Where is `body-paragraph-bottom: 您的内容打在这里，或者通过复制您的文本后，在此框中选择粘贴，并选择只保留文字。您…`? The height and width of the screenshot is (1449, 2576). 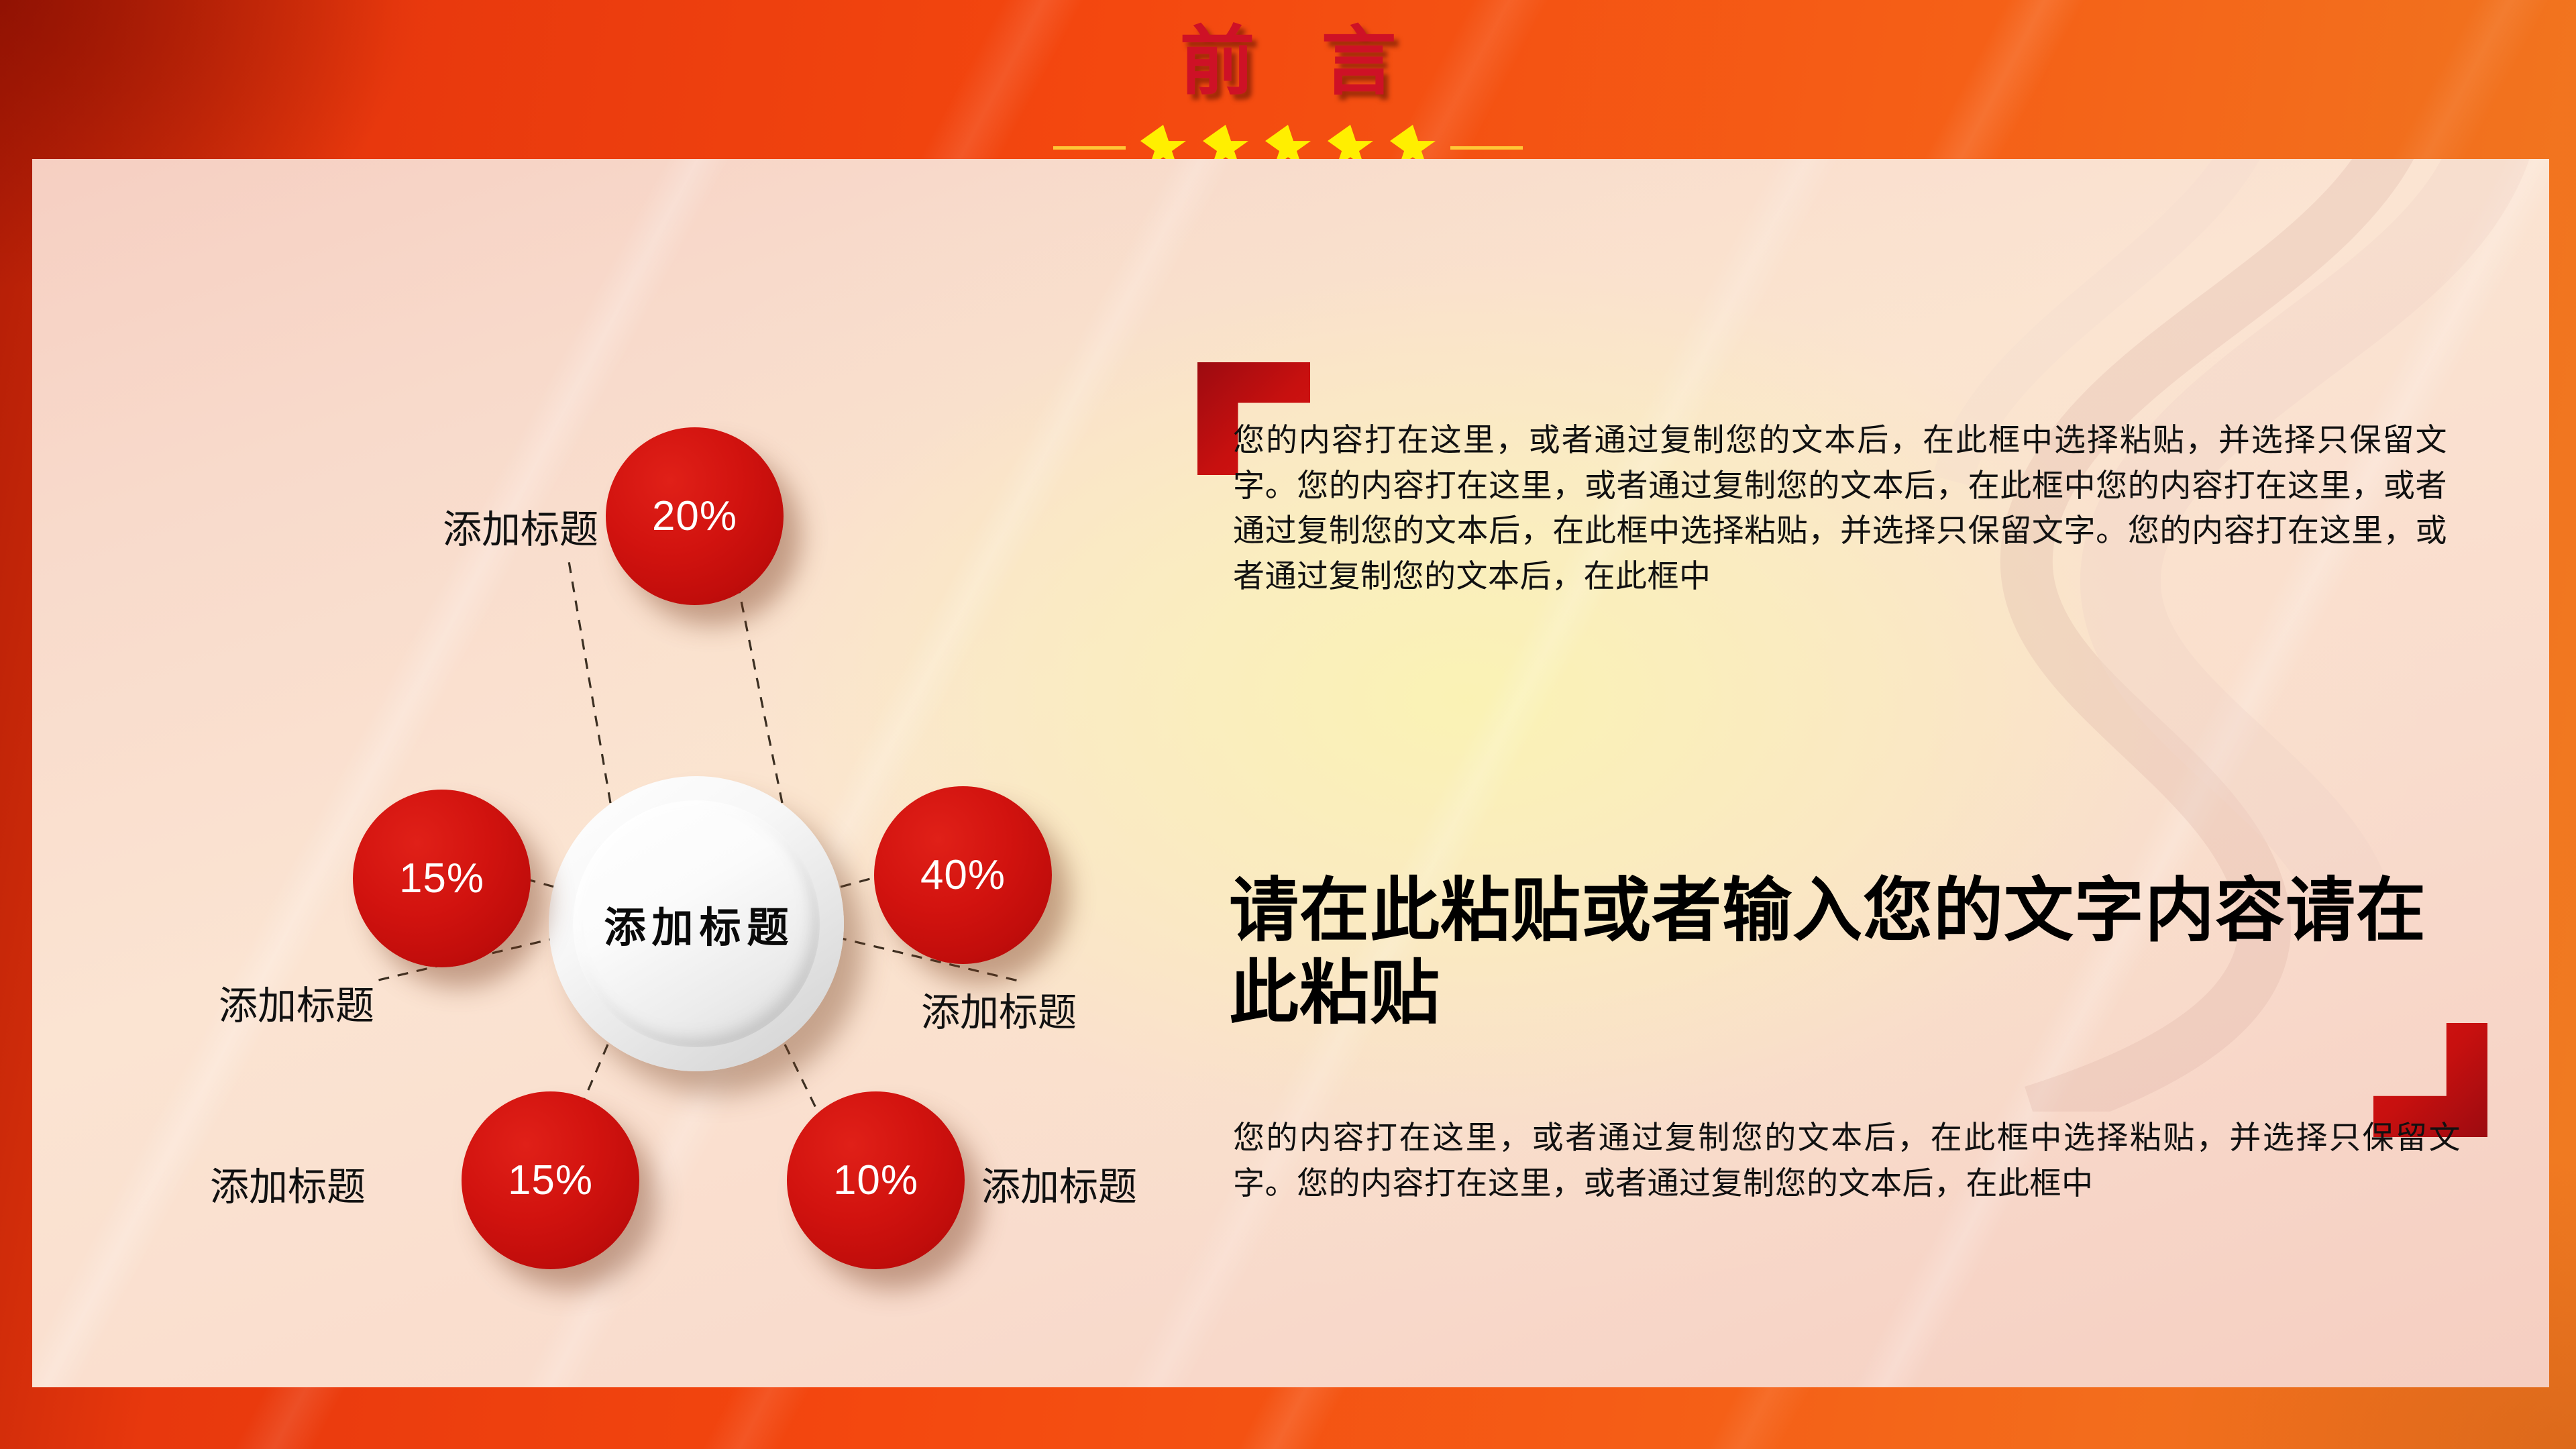
body-paragraph-bottom: 您的内容打在这里，或者通过复制您的文本后，在此框中选择粘贴，并选择只保留文字。您… is located at coordinates (1847, 1160).